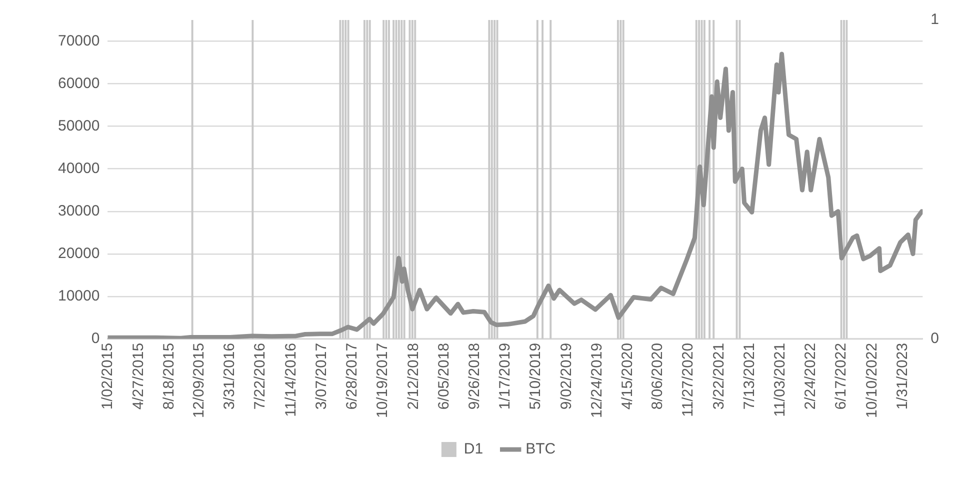  I want to click on legend-label: D1, so click(474, 449).